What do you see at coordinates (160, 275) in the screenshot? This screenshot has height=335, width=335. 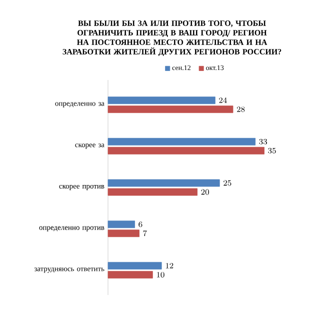 I see `data-label: 10` at bounding box center [160, 275].